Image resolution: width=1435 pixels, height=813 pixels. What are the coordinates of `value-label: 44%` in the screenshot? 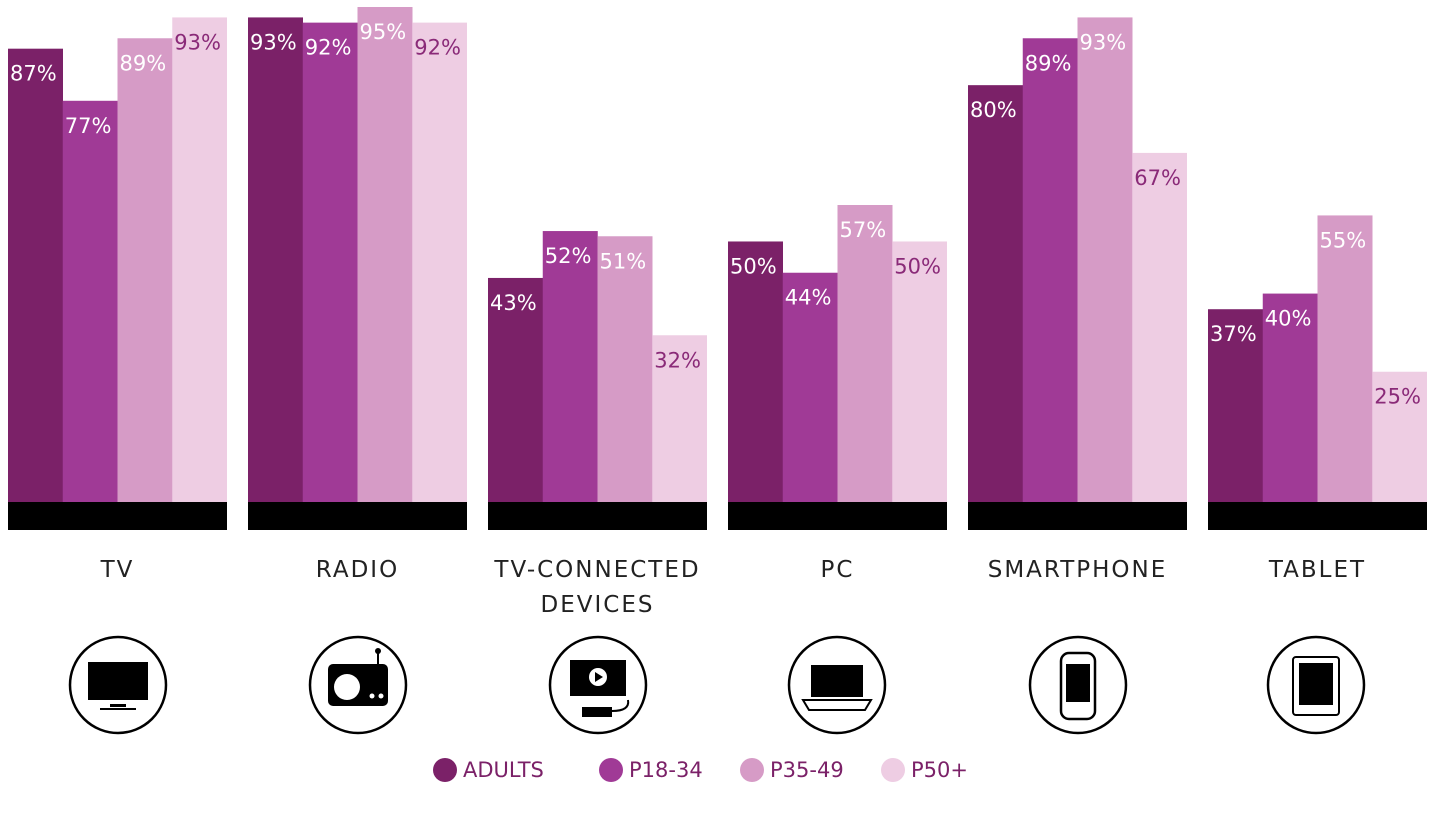 It's located at (808, 298).